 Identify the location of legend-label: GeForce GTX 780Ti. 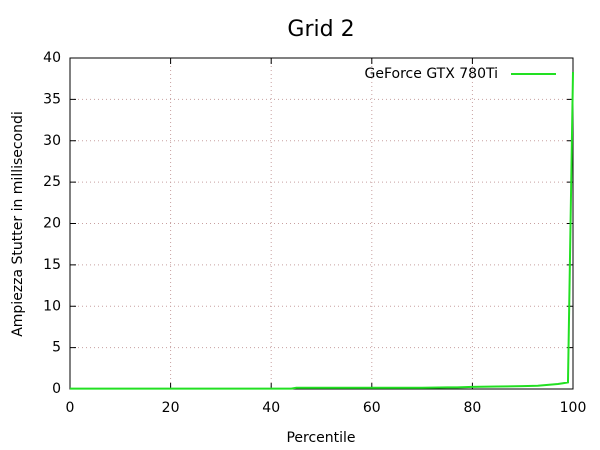
(431, 74).